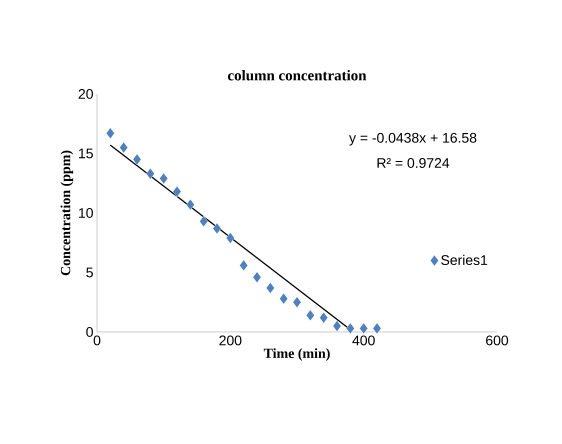  What do you see at coordinates (89, 332) in the screenshot?
I see `y-tick-label: 0` at bounding box center [89, 332].